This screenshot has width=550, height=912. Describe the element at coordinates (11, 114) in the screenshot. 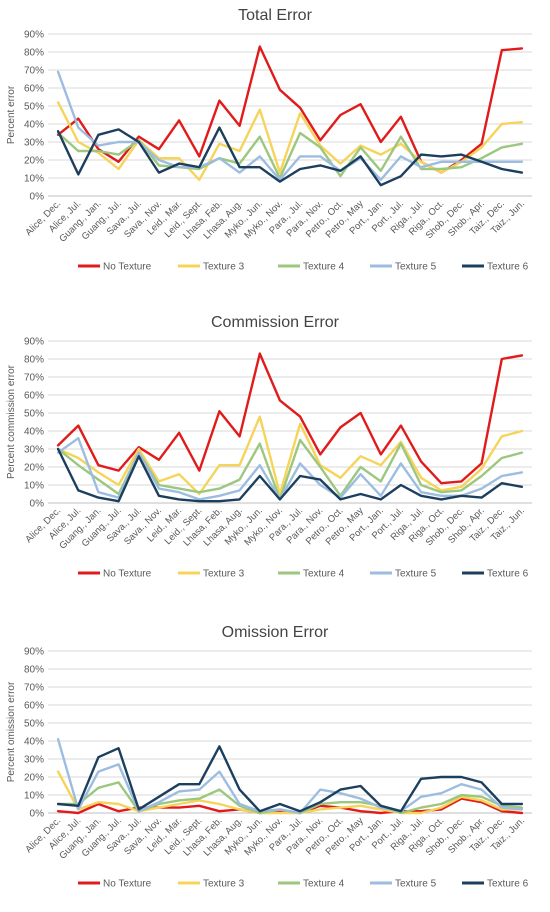

I see `y-axis-label: Percent error` at that location.